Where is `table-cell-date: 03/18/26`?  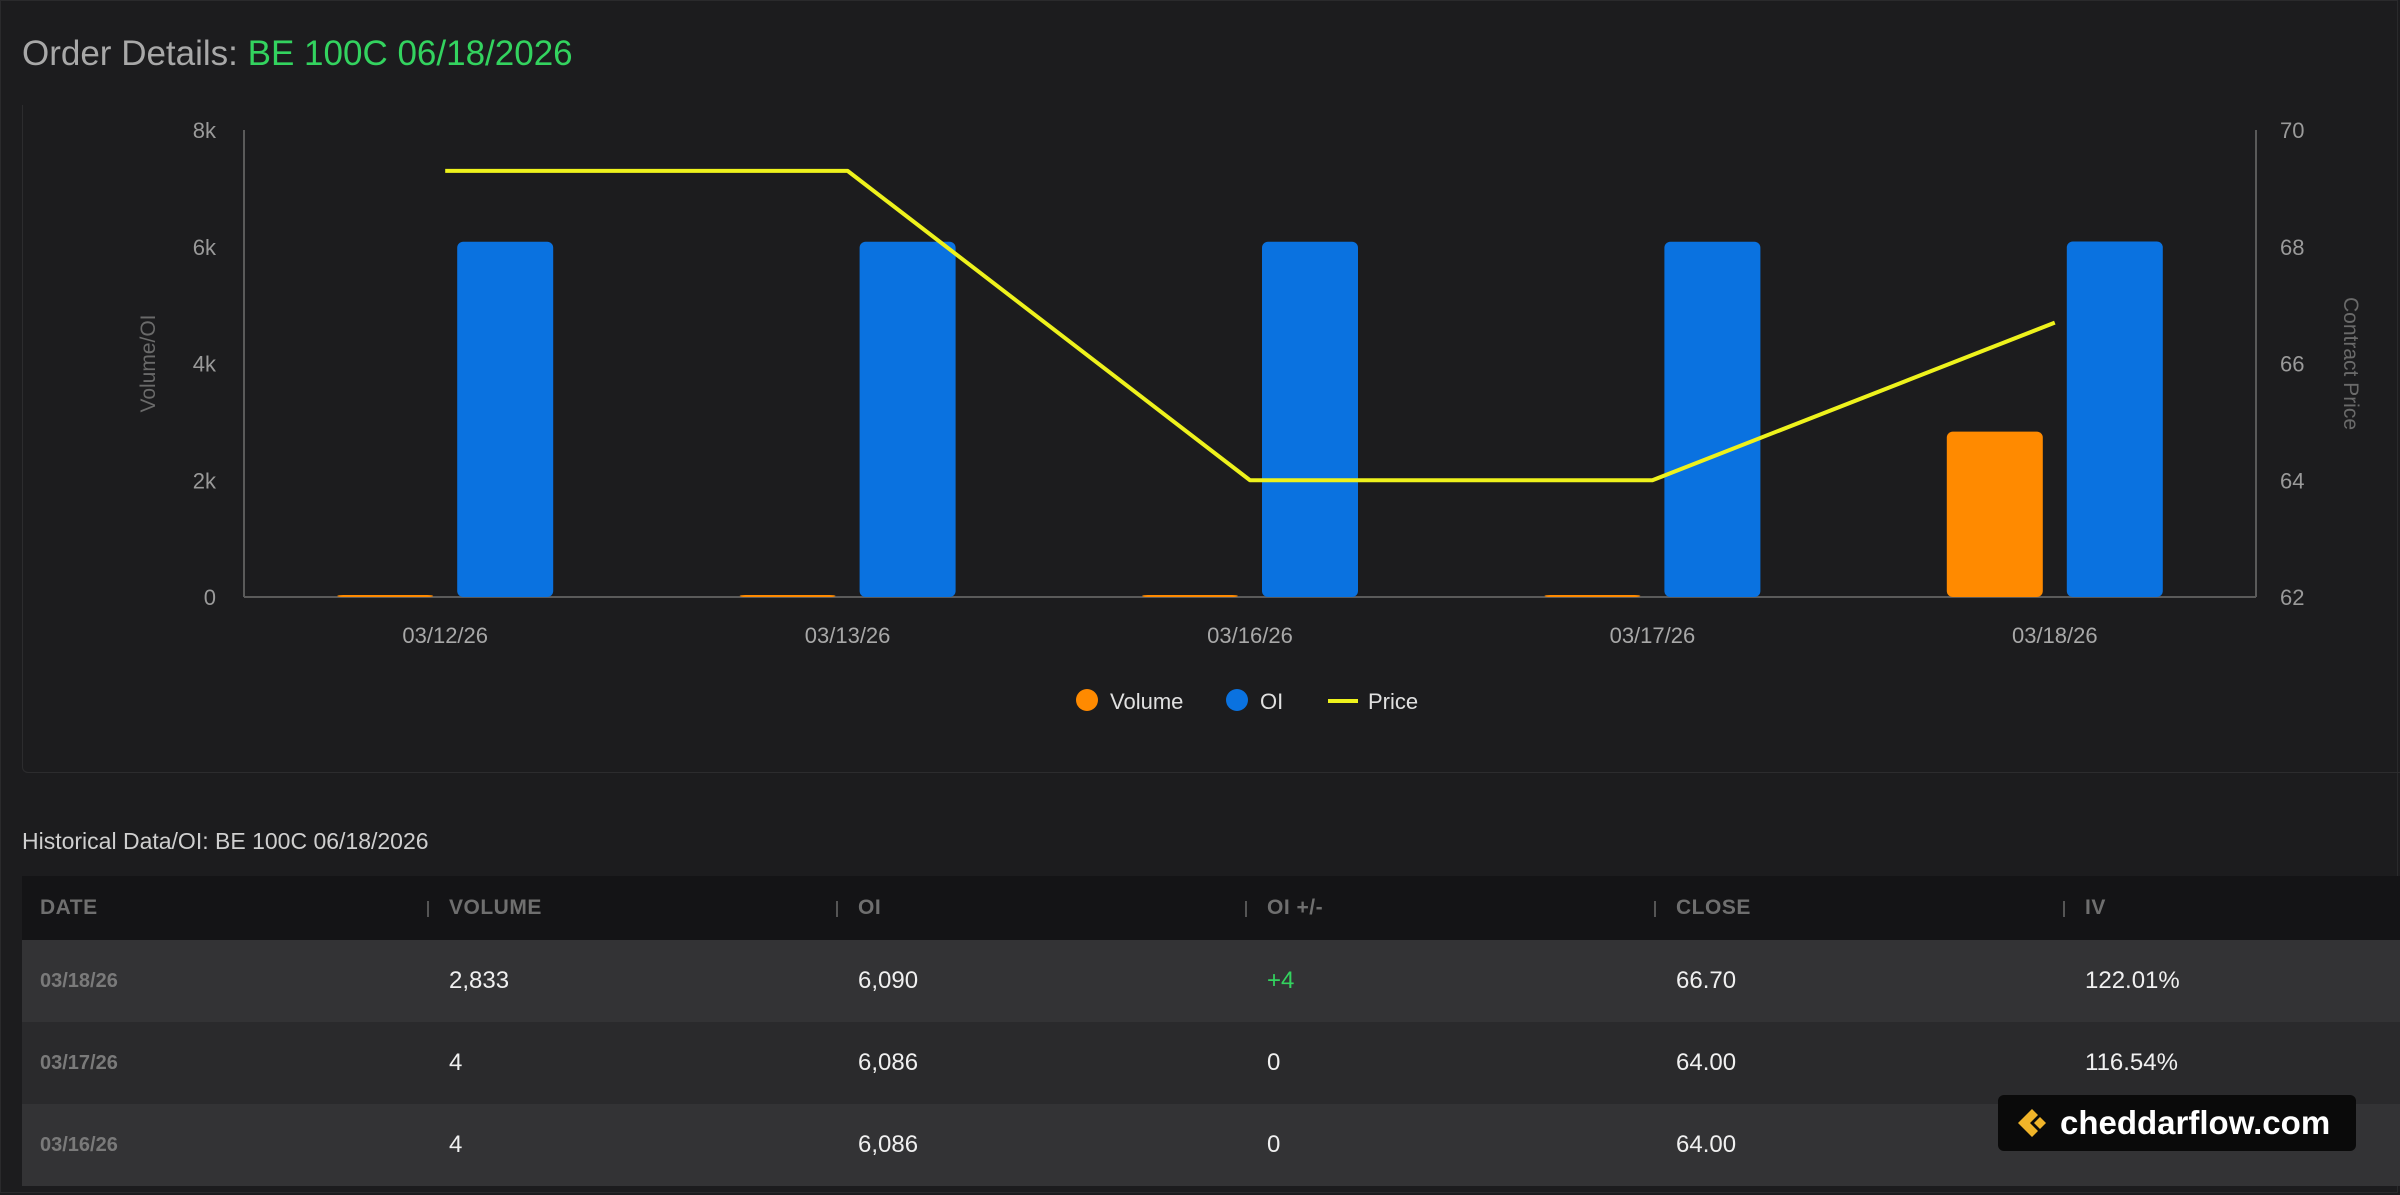
table-cell-date: 03/18/26 is located at coordinates (79, 981).